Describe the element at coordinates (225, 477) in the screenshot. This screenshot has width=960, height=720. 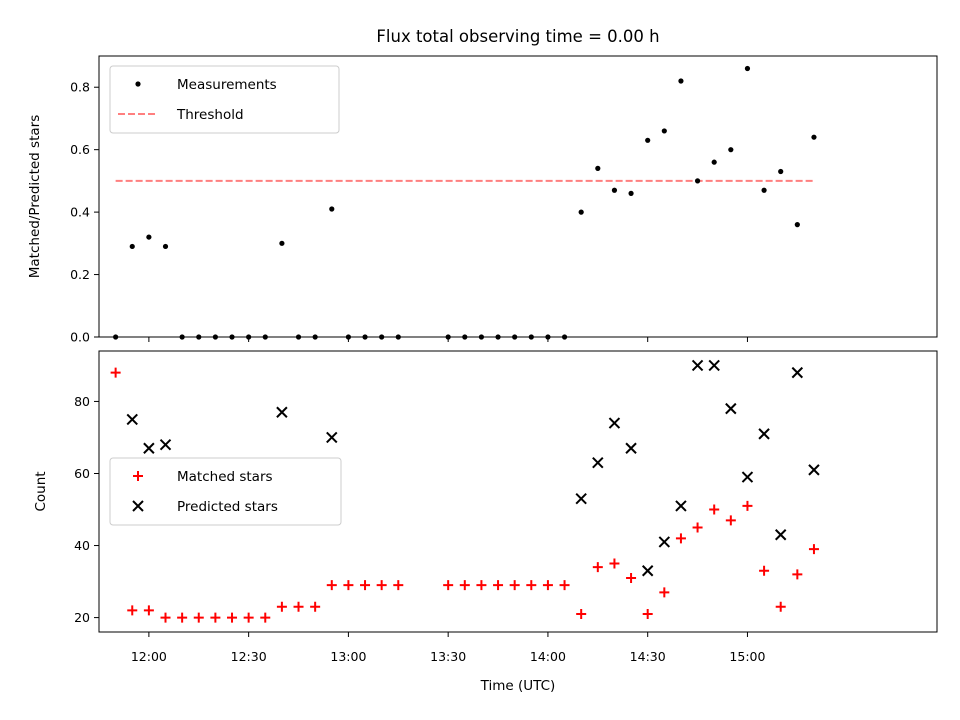
I see `legend-label: Matched stars` at that location.